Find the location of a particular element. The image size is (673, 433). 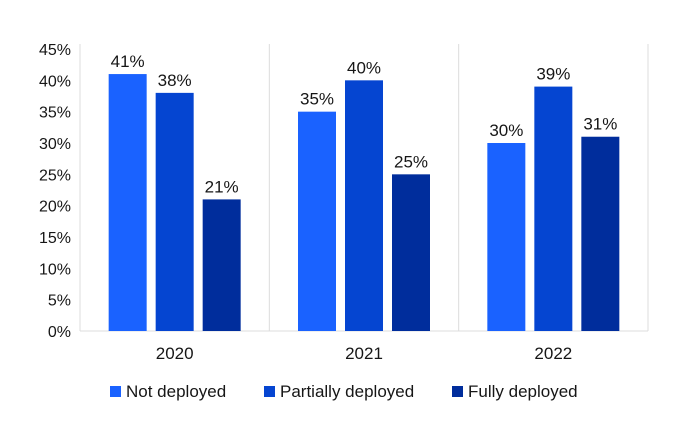

y-tick-label: 5% is located at coordinates (59, 301).